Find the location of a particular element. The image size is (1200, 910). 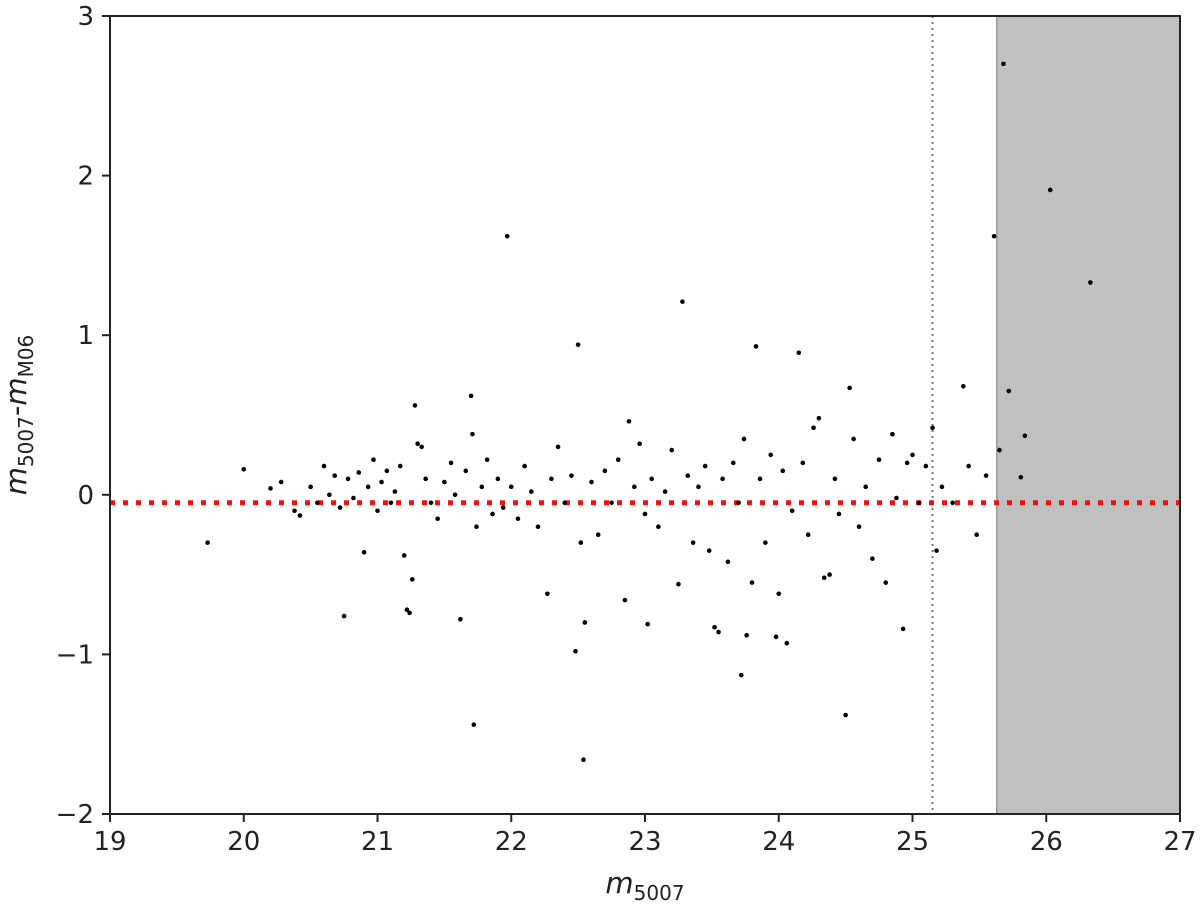

x-tick-label: 26 is located at coordinates (1046, 842).